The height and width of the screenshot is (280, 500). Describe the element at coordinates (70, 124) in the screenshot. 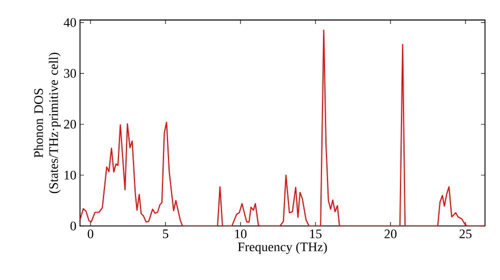

I see `y-tick-label: 20` at that location.